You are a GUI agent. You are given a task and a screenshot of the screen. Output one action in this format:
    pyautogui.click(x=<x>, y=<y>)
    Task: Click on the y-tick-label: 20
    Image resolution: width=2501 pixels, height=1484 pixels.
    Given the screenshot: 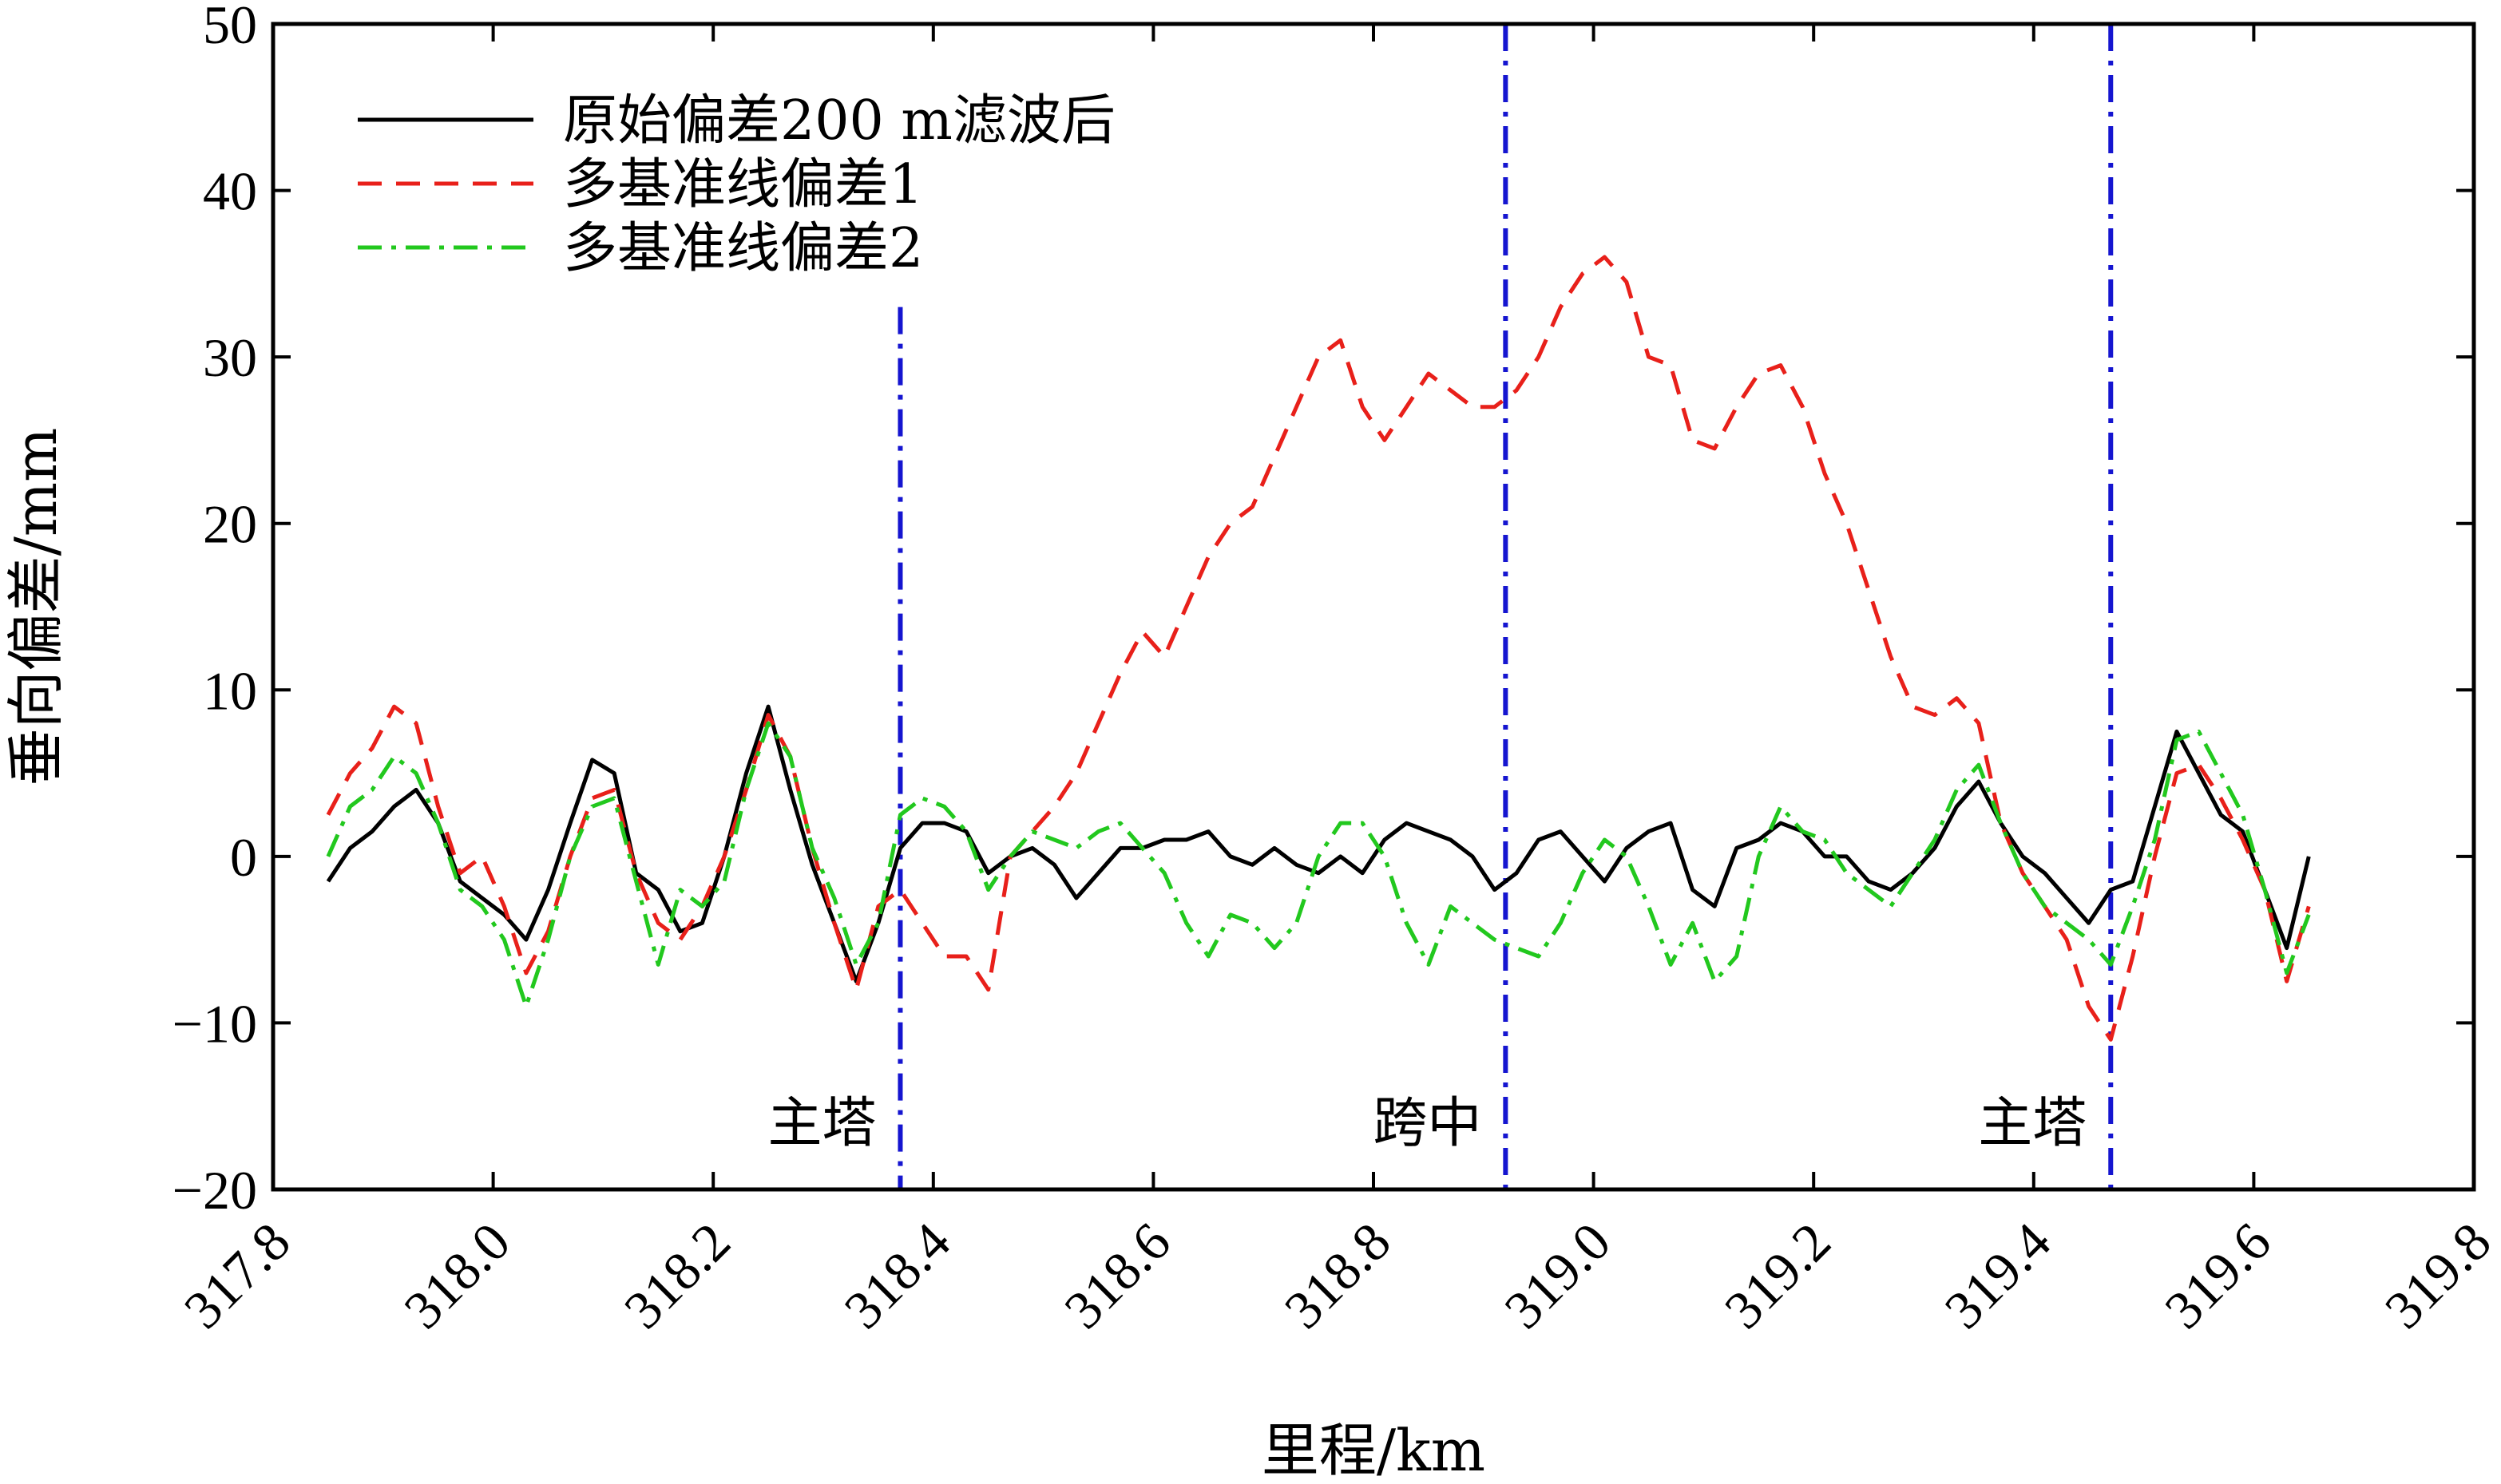 What is the action you would take?
    pyautogui.click(x=230, y=524)
    